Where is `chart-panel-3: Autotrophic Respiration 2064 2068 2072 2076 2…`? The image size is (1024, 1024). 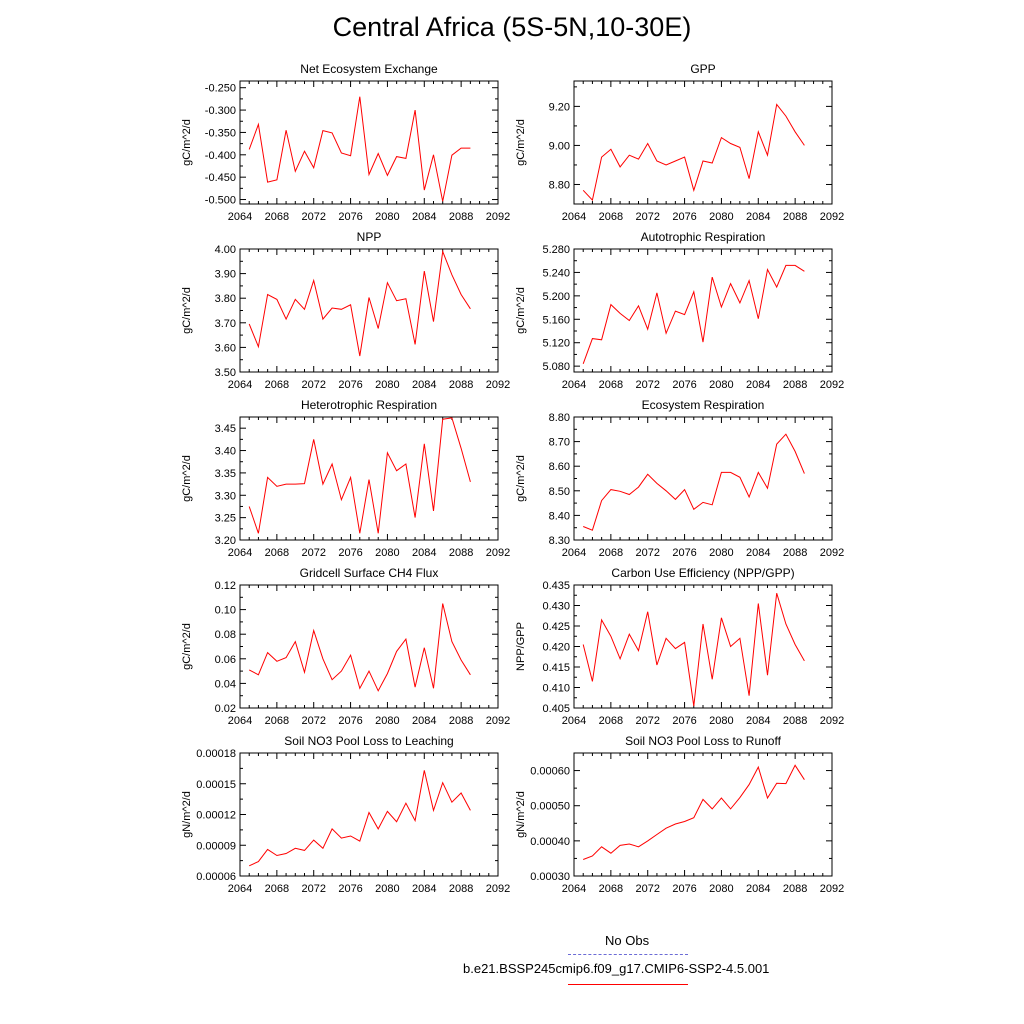
chart-panel-3: Autotrophic Respiration 2064 2068 2072 2076 2… is located at coordinates (679, 310).